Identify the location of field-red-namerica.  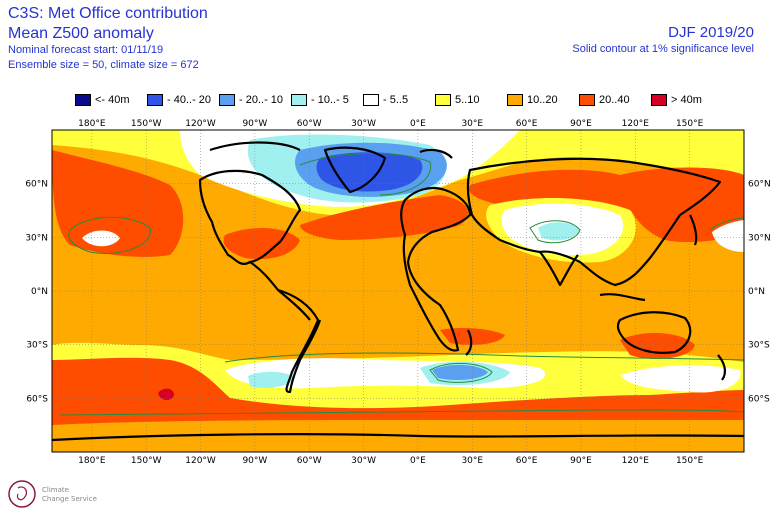
(261, 244).